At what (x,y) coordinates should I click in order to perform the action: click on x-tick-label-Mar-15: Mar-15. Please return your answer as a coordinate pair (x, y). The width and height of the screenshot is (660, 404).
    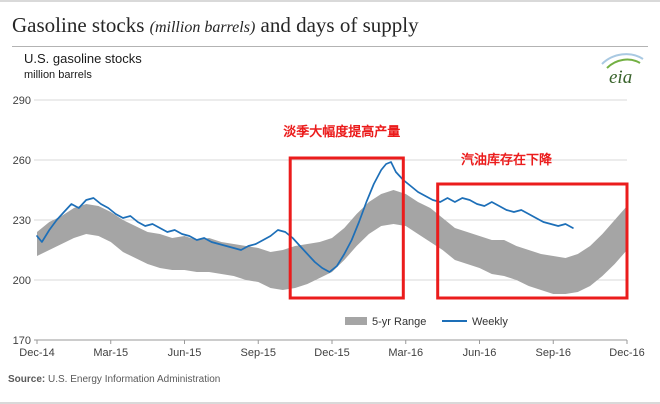
    Looking at the image, I should click on (110, 353).